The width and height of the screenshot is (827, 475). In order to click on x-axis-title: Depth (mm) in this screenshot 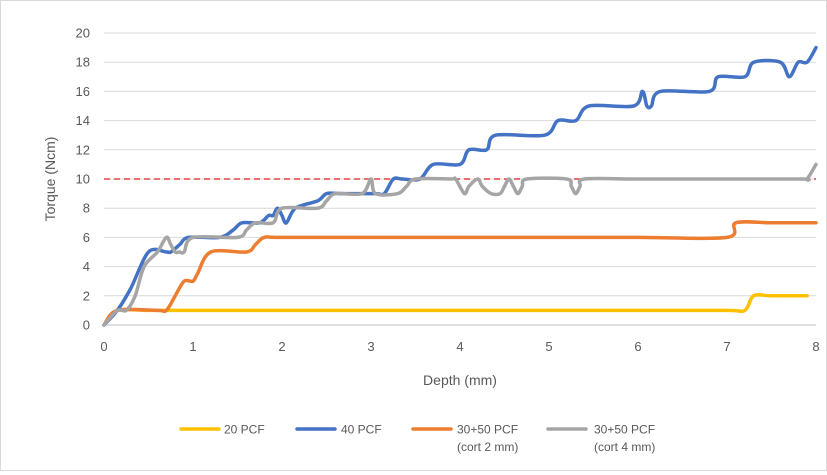, I will do `click(460, 380)`.